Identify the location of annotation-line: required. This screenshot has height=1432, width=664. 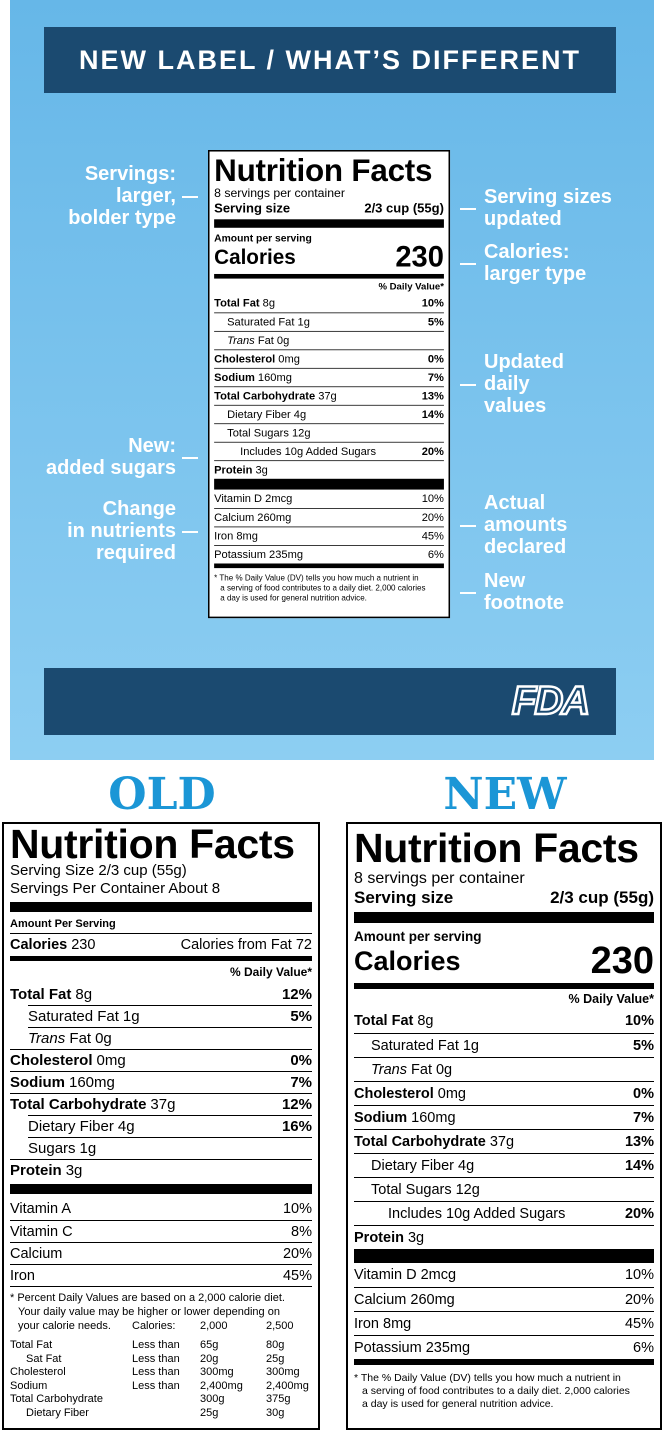
(135, 553).